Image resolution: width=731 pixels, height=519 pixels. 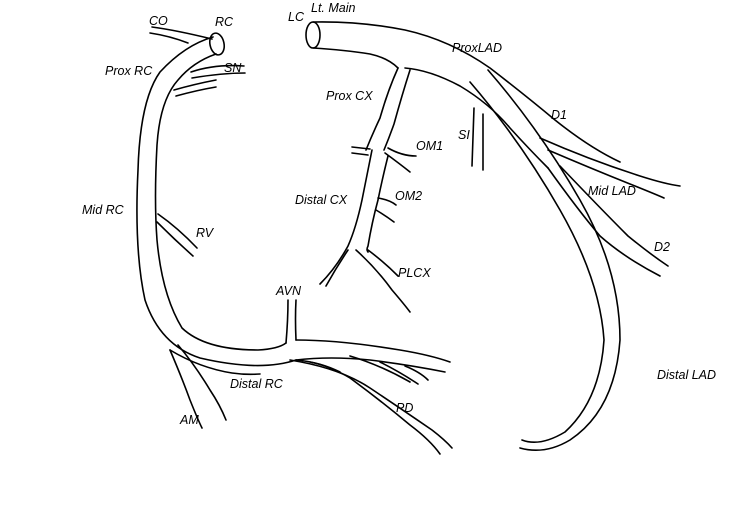 What do you see at coordinates (477, 48) in the screenshot?
I see `label-prox-lad: ProxLAD` at bounding box center [477, 48].